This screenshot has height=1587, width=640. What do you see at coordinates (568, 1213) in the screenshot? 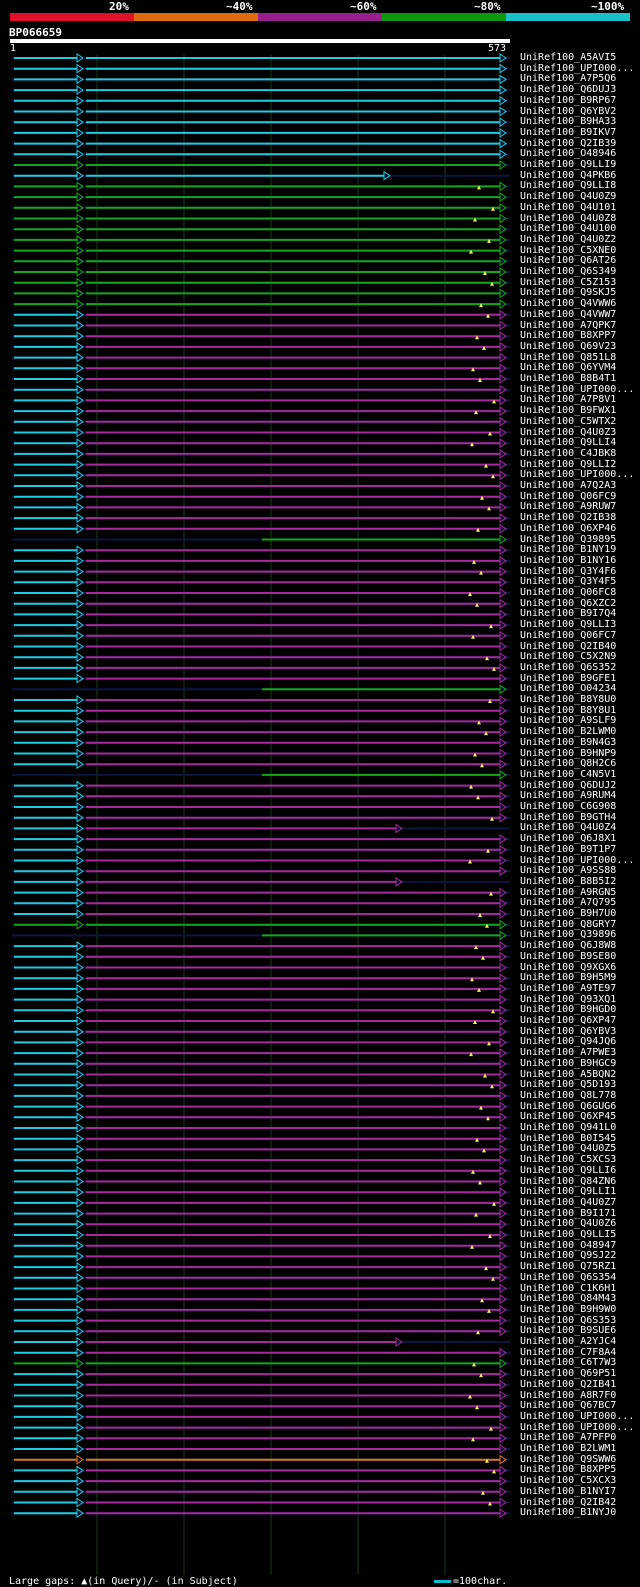
I see `hit-label: UniRef100_B9I171` at bounding box center [568, 1213].